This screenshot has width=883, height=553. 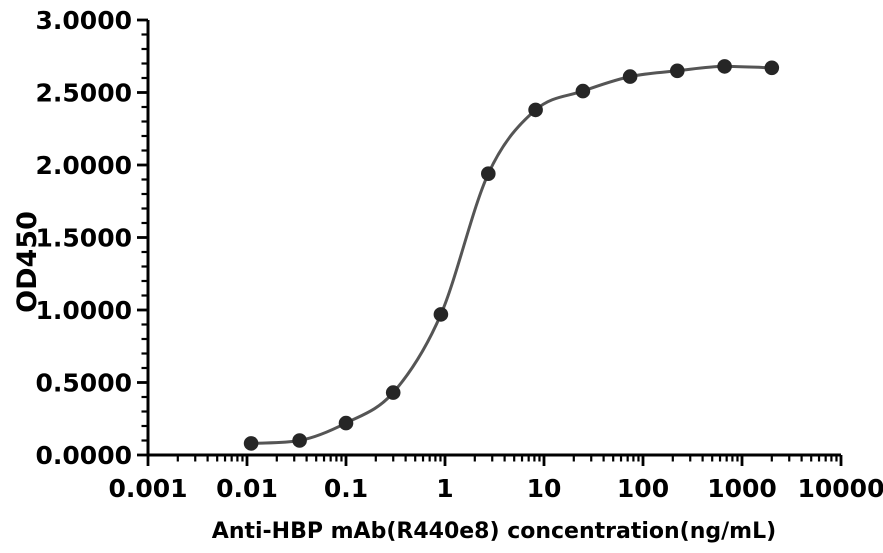 What do you see at coordinates (84, 455) in the screenshot?
I see `y-tick-label: 0.0000` at bounding box center [84, 455].